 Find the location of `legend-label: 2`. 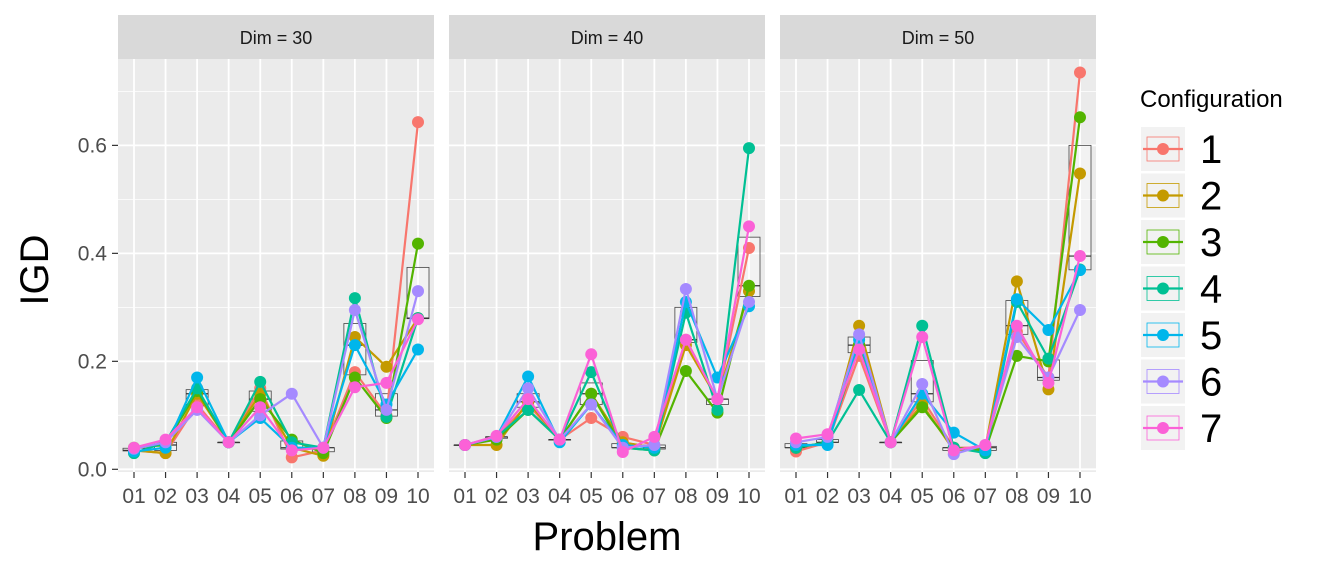

legend-label: 2 is located at coordinates (1211, 197).